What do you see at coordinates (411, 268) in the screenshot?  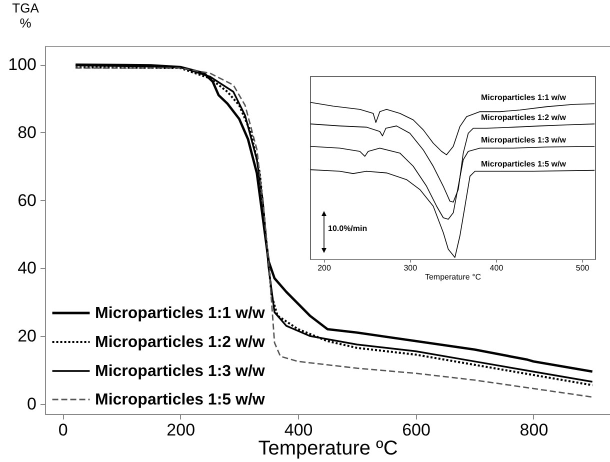 I see `x-tick-label: 300` at bounding box center [411, 268].